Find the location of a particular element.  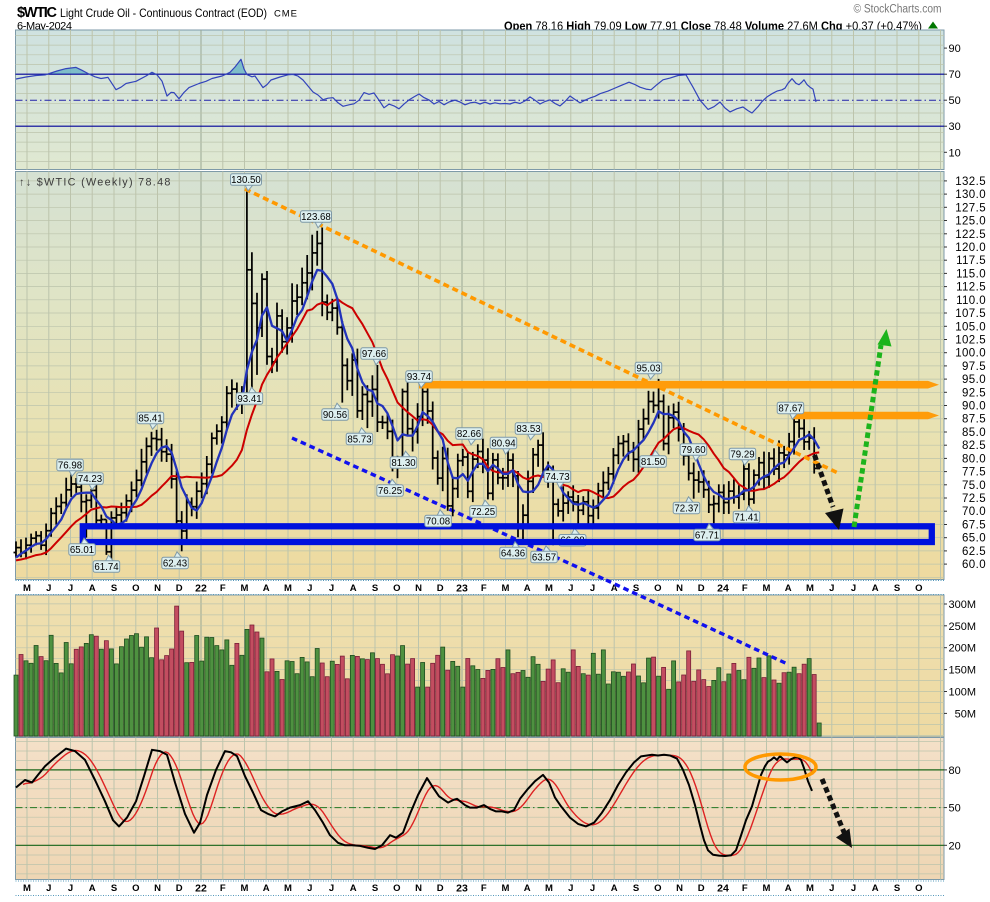

svg-text: 74.73 is located at coordinates (557, 477).